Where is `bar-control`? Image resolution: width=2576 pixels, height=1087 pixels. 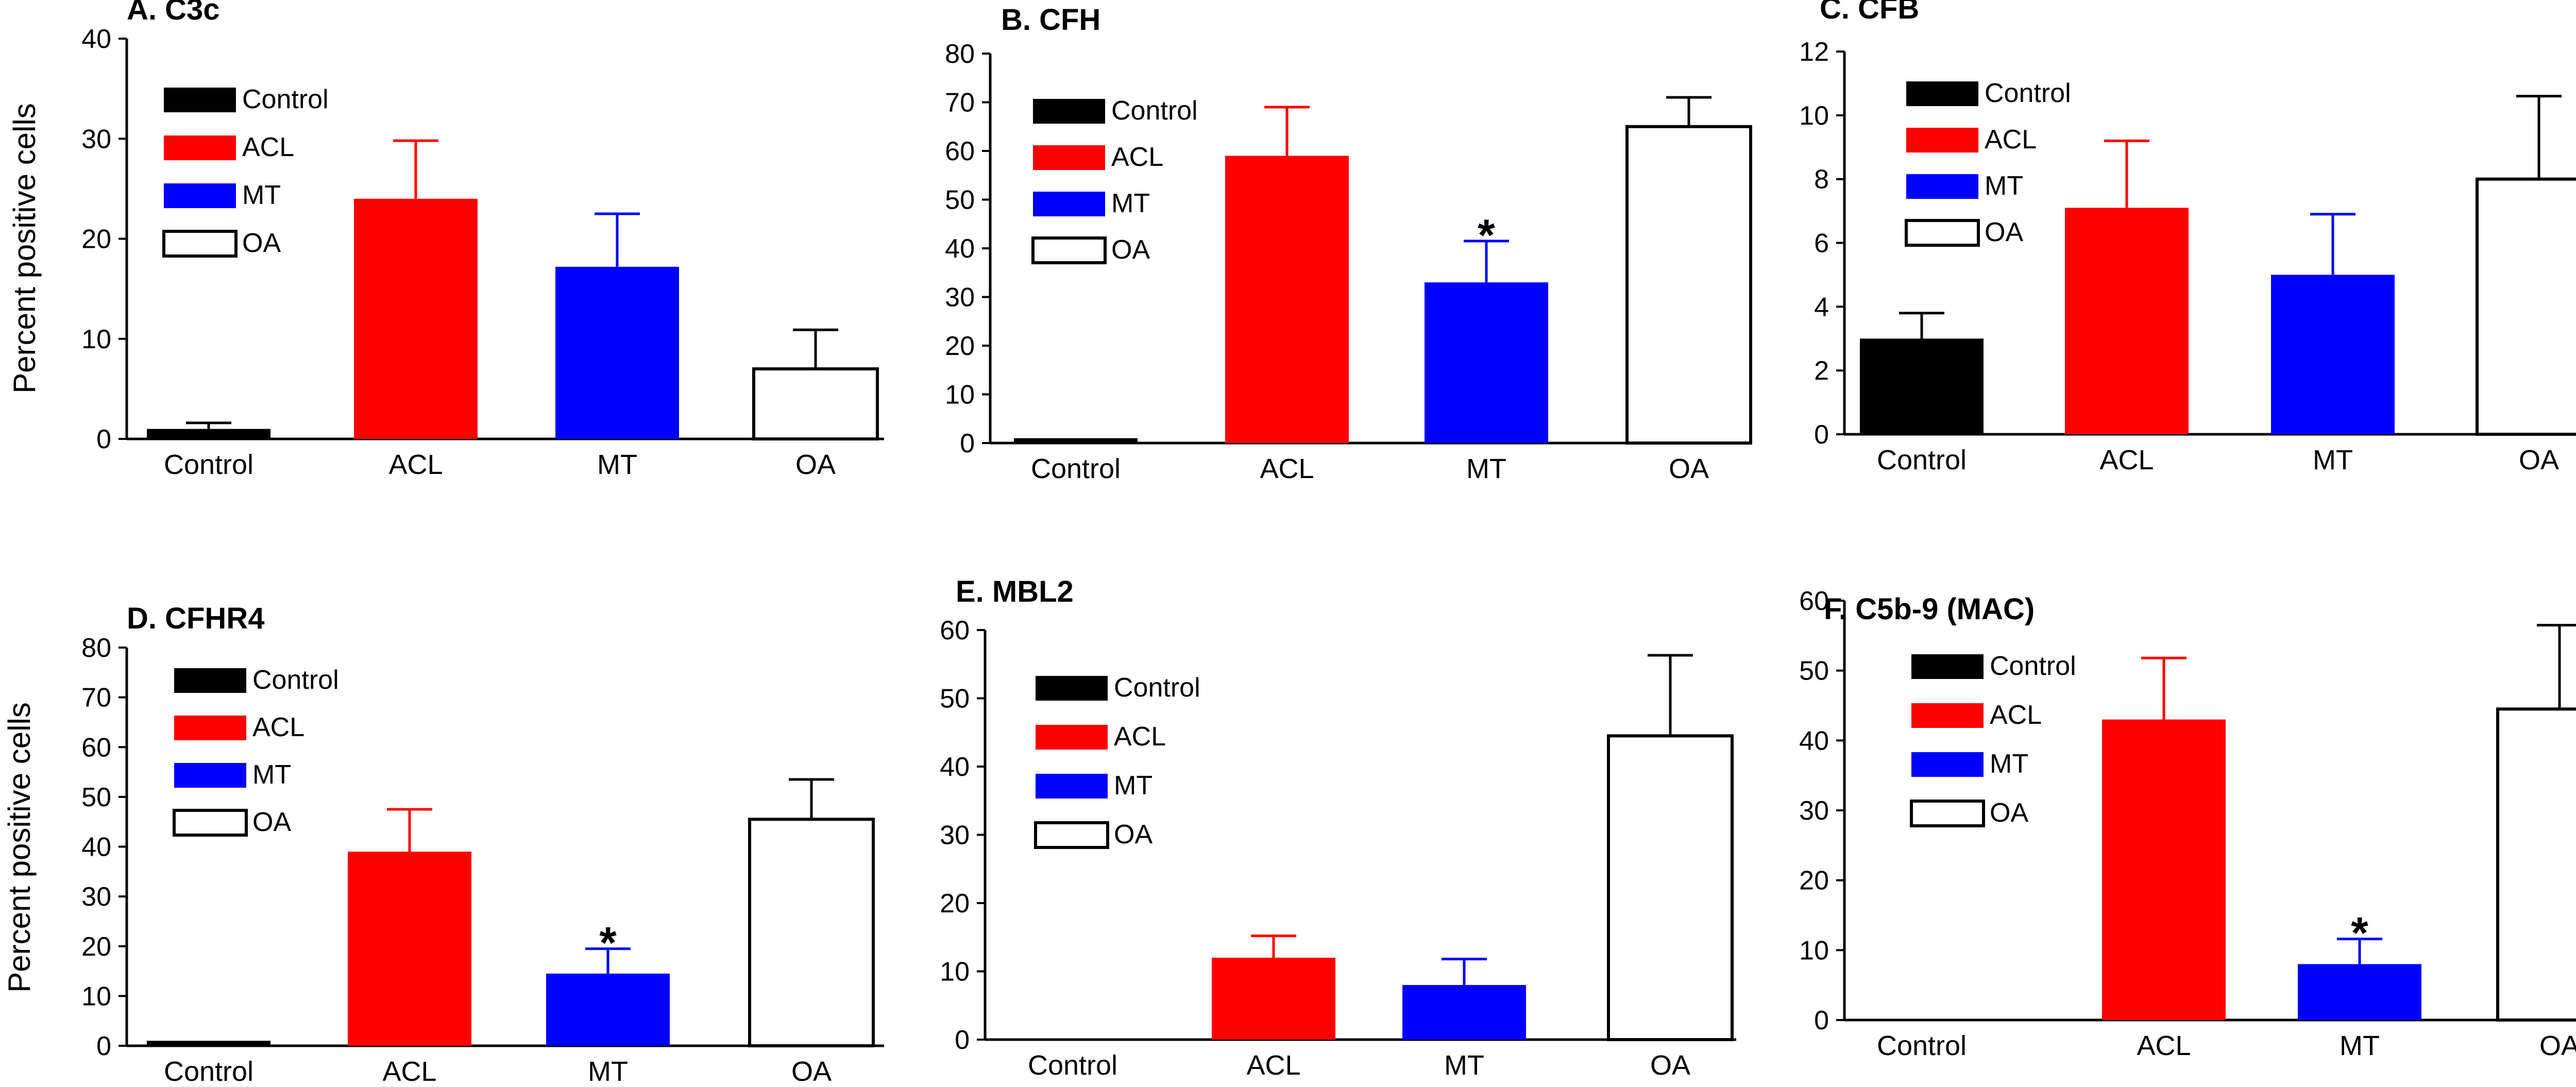
bar-control is located at coordinates (208, 1043).